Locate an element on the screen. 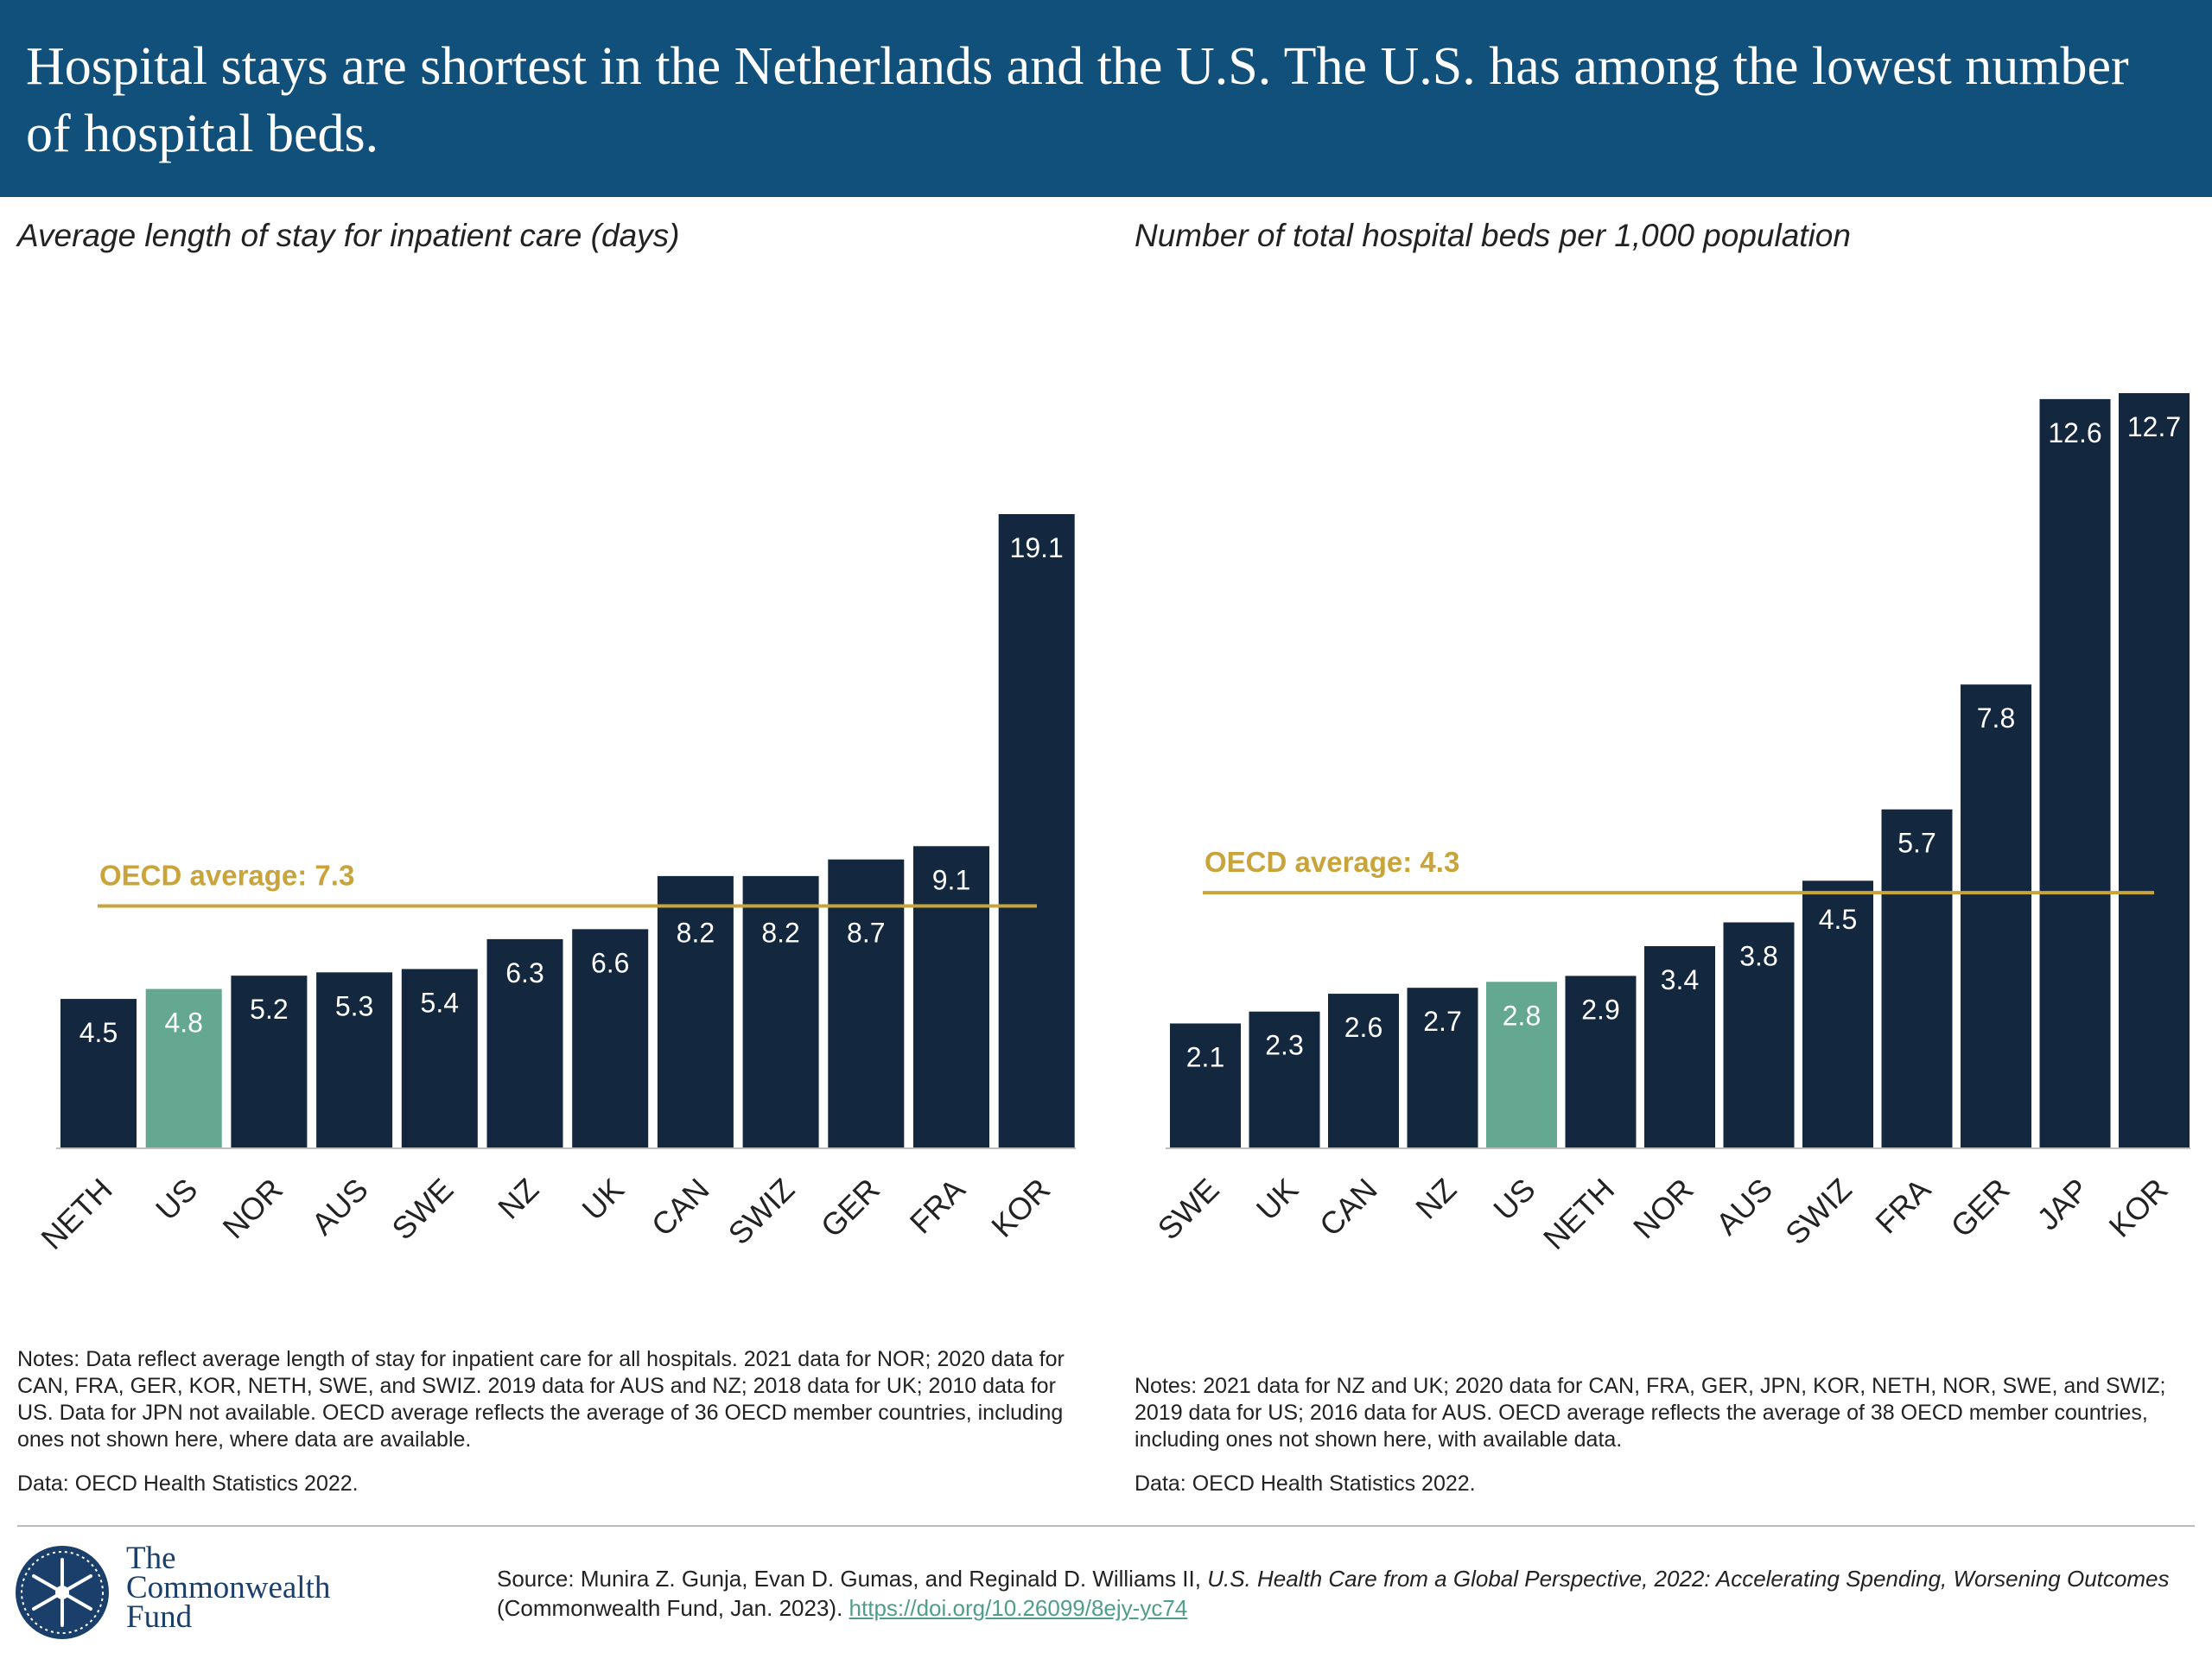 The width and height of the screenshot is (2212, 1659). value-label-kor: 19.1 is located at coordinates (1037, 547).